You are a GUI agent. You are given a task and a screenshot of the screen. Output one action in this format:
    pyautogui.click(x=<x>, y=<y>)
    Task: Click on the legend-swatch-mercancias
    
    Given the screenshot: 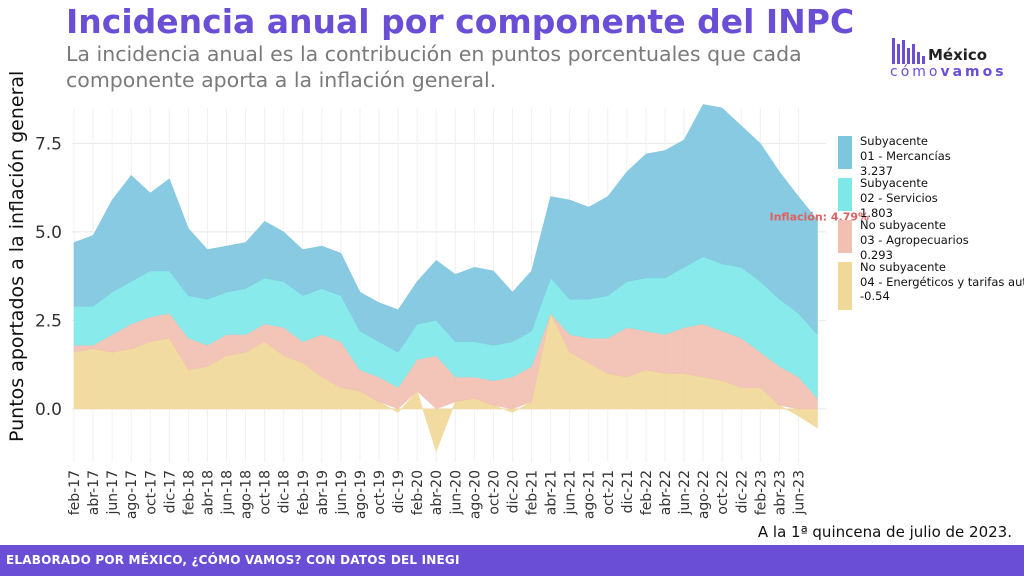 What is the action you would take?
    pyautogui.click(x=845, y=152)
    